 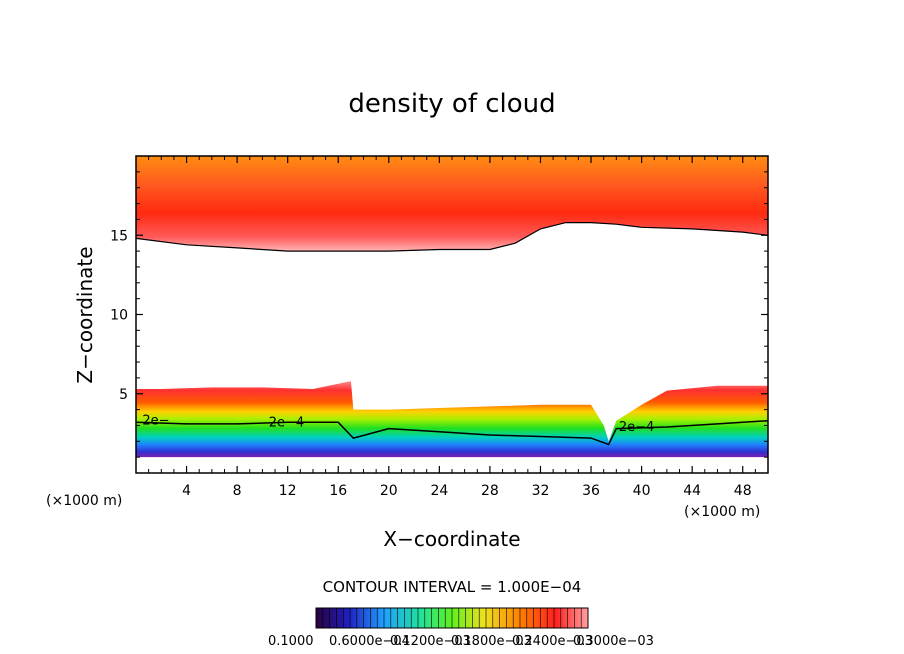 What do you see at coordinates (451, 539) in the screenshot?
I see `x-axis-label: X−coordinate` at bounding box center [451, 539].